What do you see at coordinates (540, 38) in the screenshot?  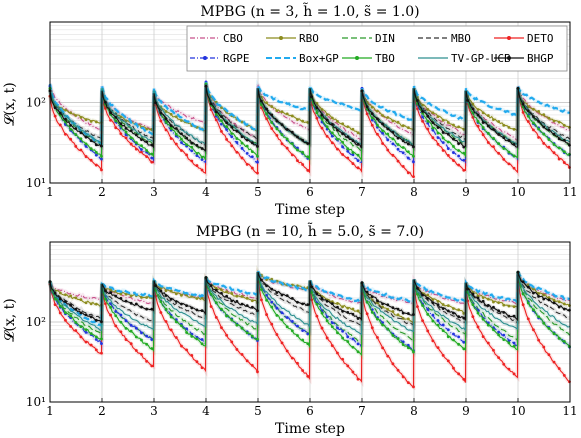 I see `legend-label: DETO` at bounding box center [540, 38].